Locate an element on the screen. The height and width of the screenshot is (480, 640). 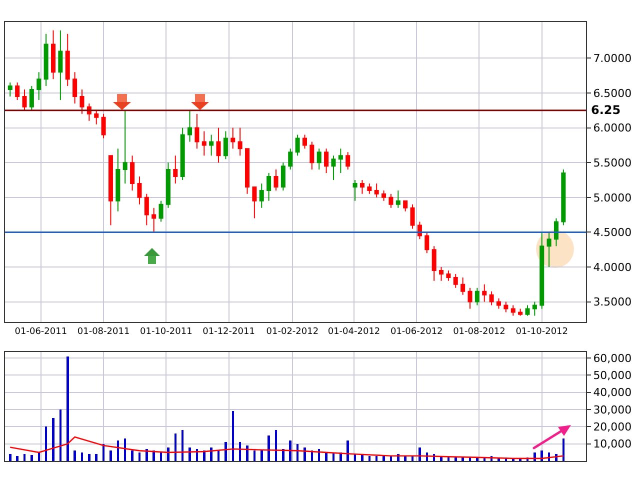
y-tick-label: 5.5000 is located at coordinates (612, 163).